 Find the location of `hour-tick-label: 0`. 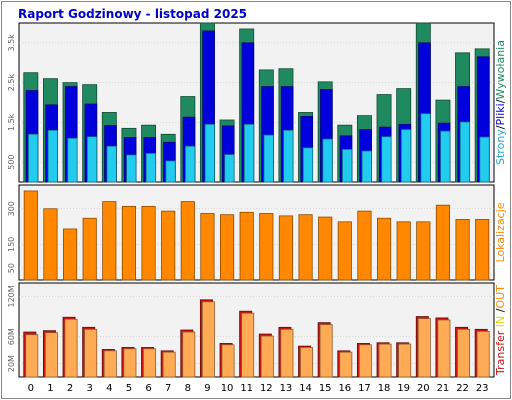

hour-tick-label: 0 is located at coordinates (31, 388).